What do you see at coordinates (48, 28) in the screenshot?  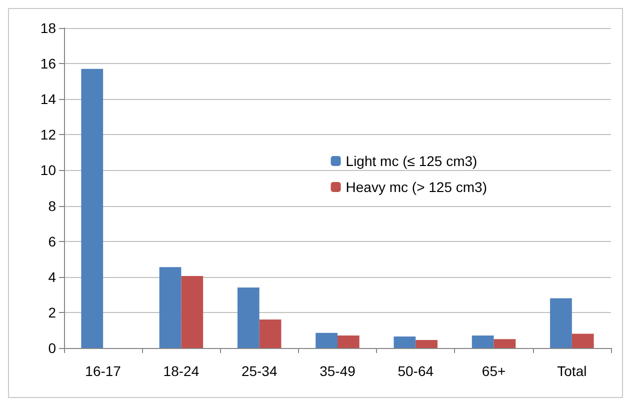 I see `y-tick-label: 18` at bounding box center [48, 28].